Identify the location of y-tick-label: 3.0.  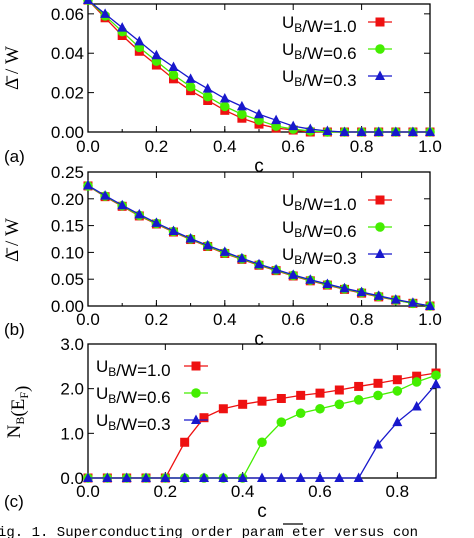
(72, 344).